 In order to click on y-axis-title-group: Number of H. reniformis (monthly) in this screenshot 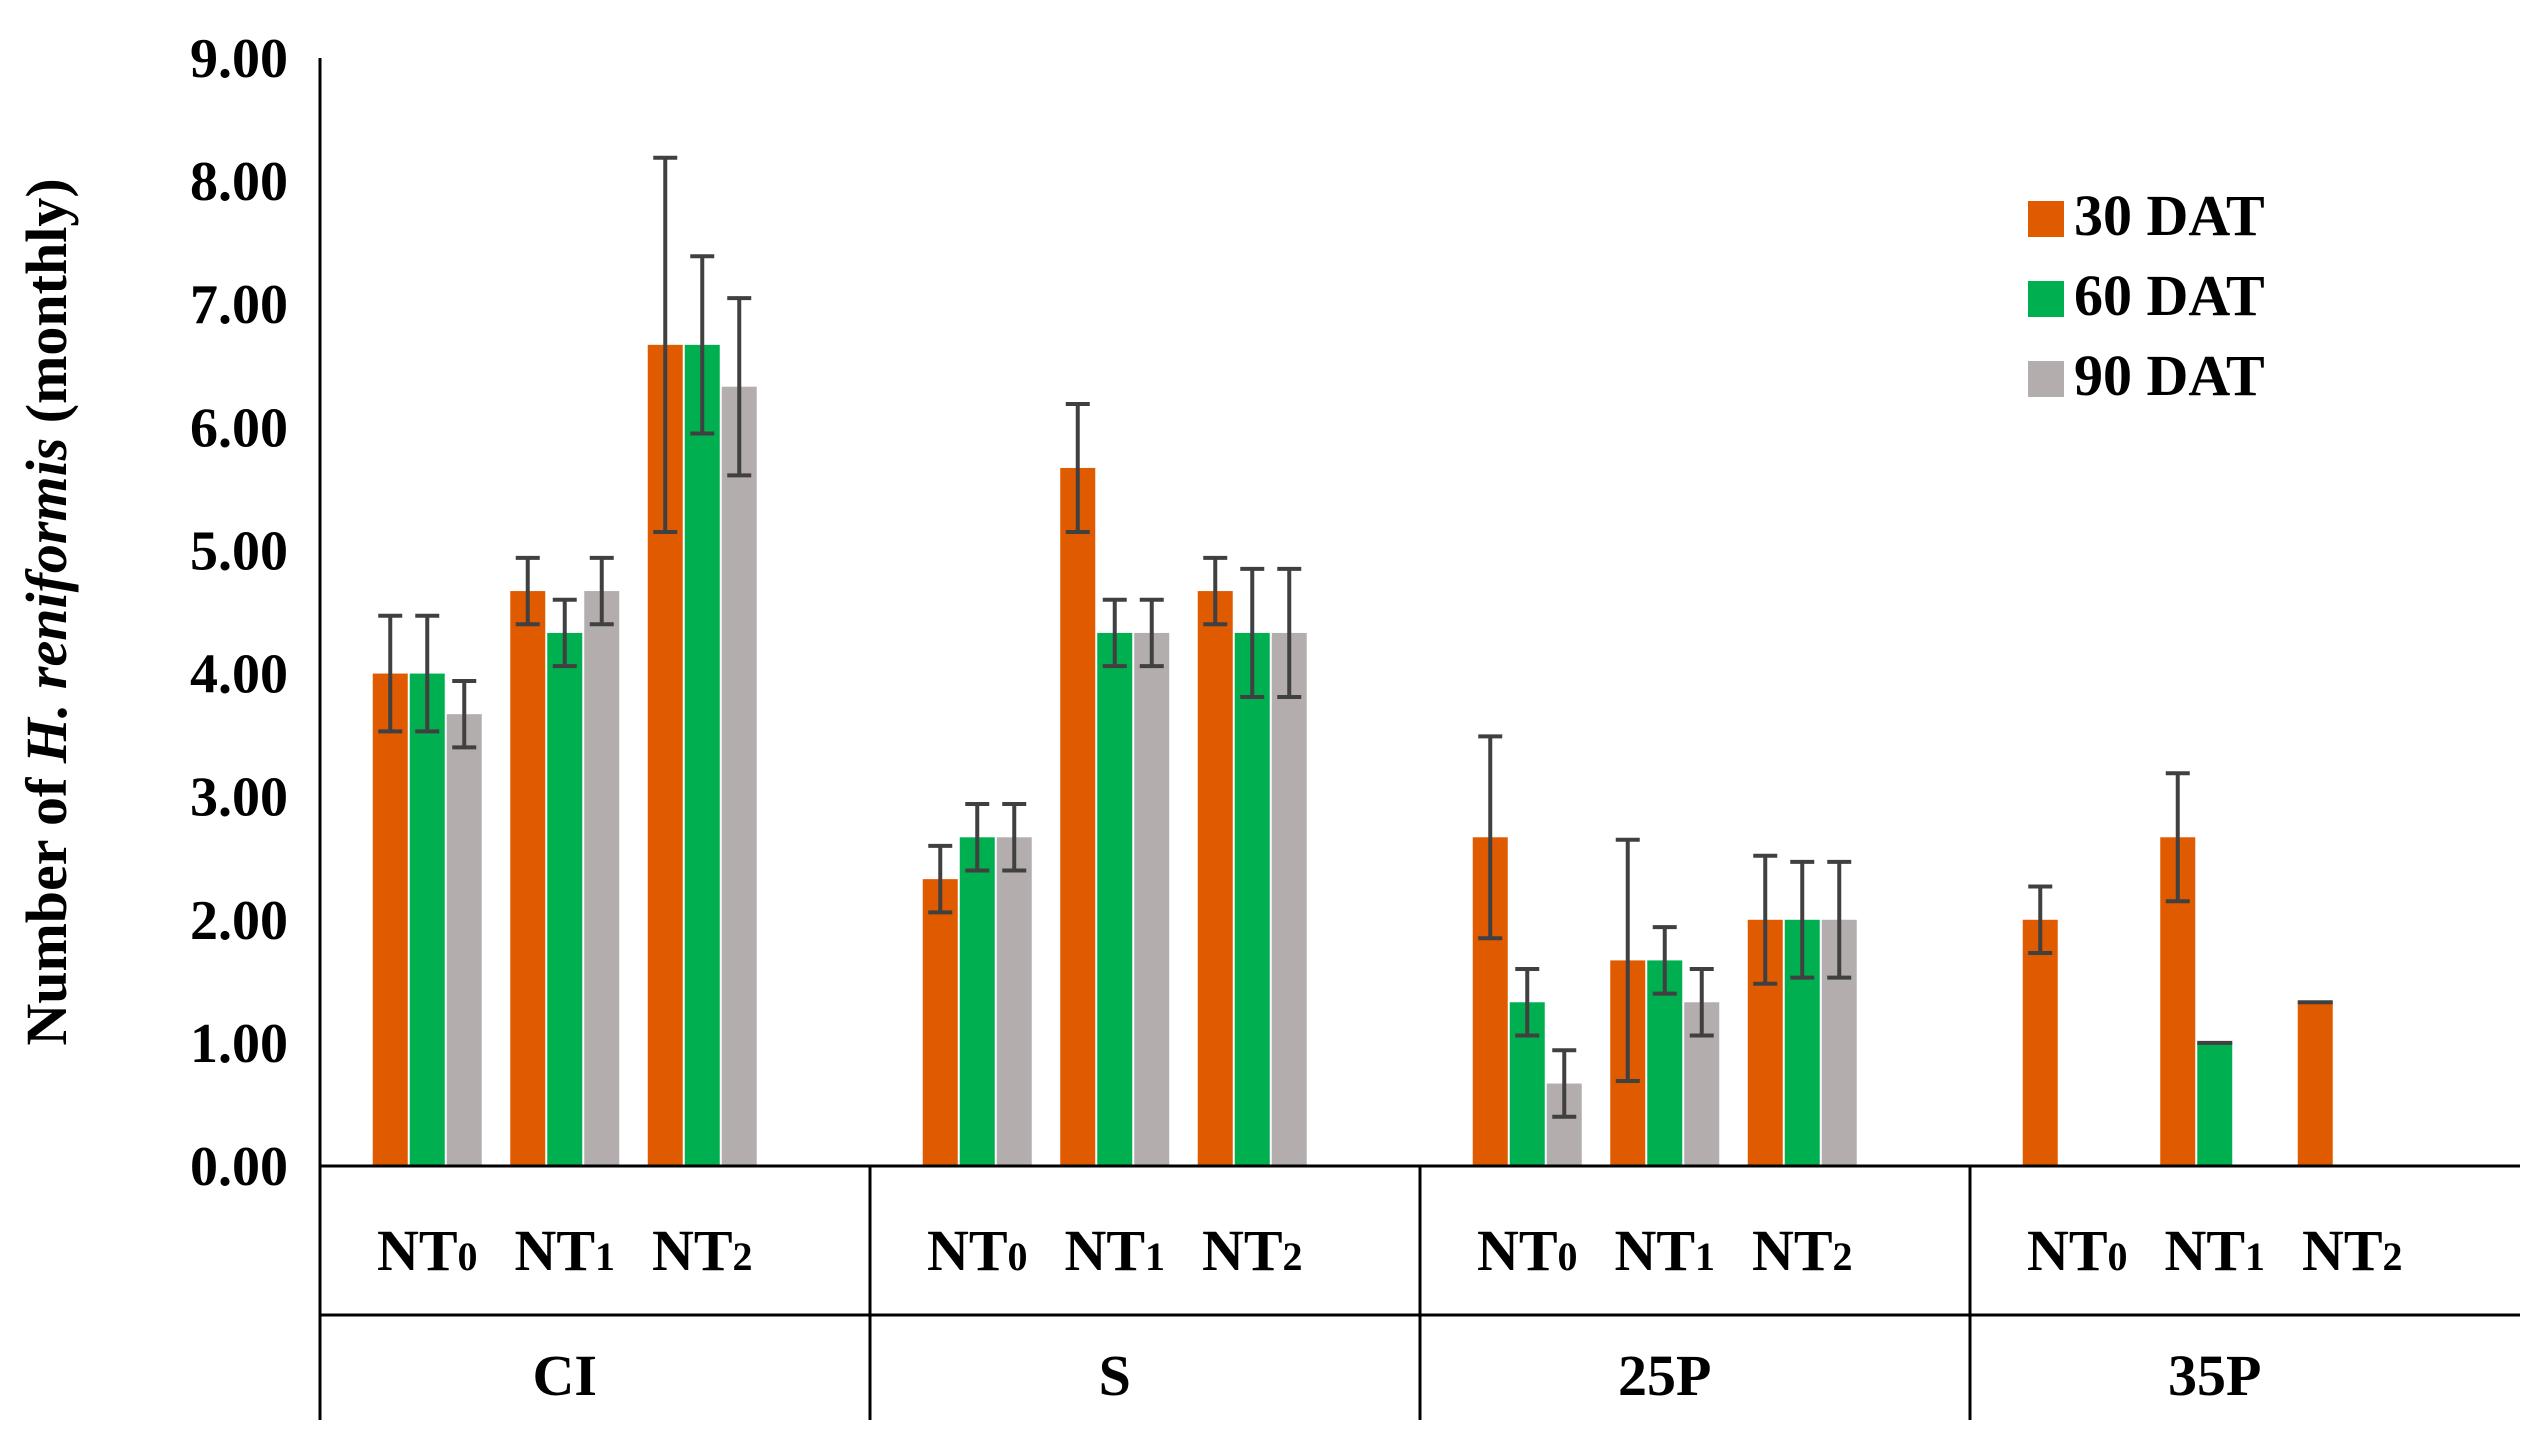, I will do `click(46, 611)`.